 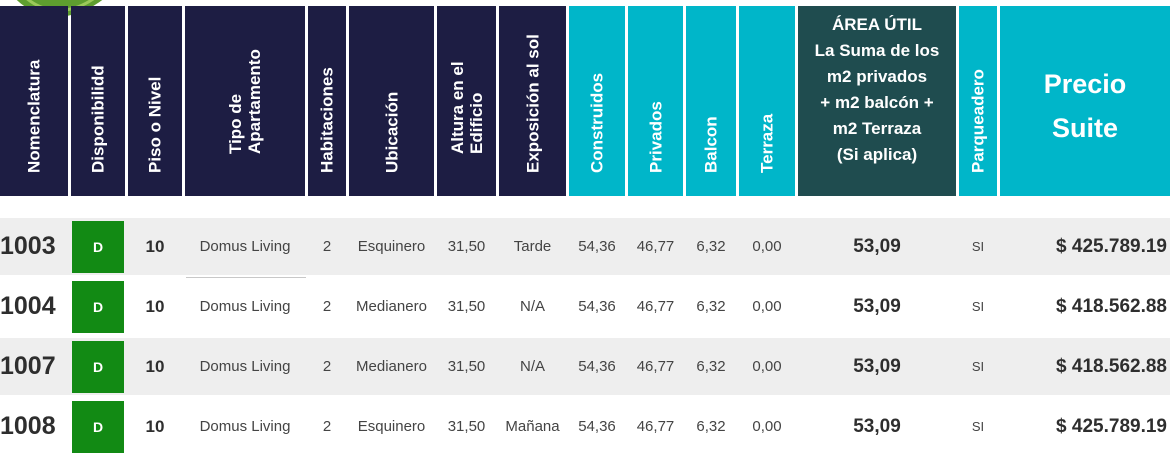 I want to click on header-habitaciones: Habitaciones, so click(x=327, y=101).